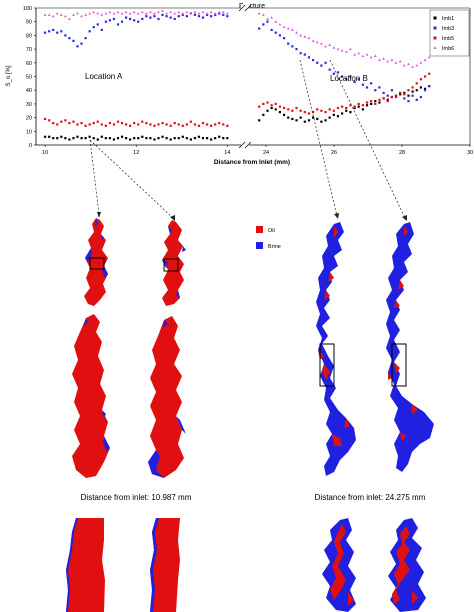 The width and height of the screenshot is (474, 612). Describe the element at coordinates (271, 231) in the screenshot. I see `oil-label: Oil` at that location.